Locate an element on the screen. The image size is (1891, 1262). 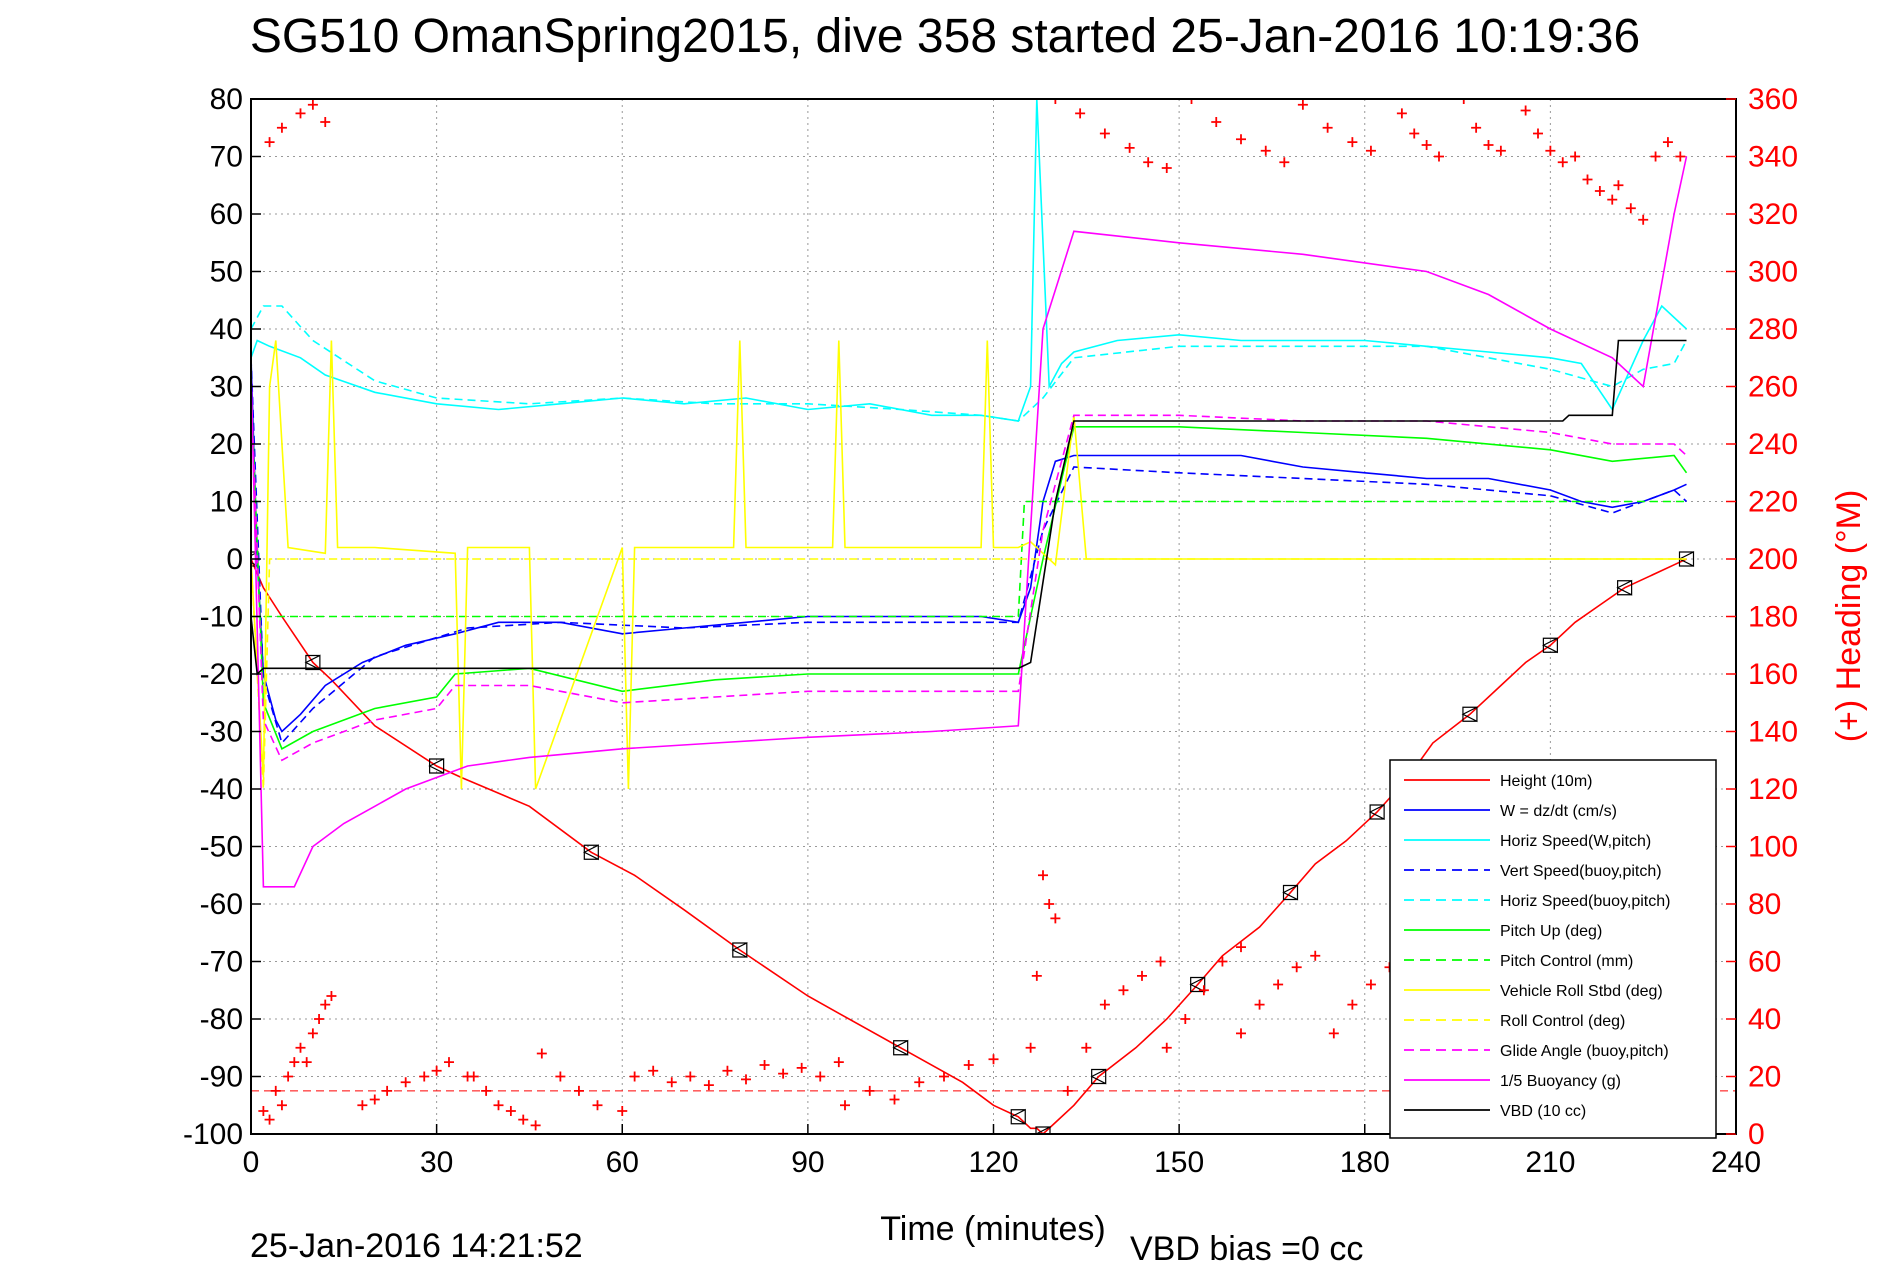
right-axis-label: (+) Heading (°M) is located at coordinates (1849, 616).